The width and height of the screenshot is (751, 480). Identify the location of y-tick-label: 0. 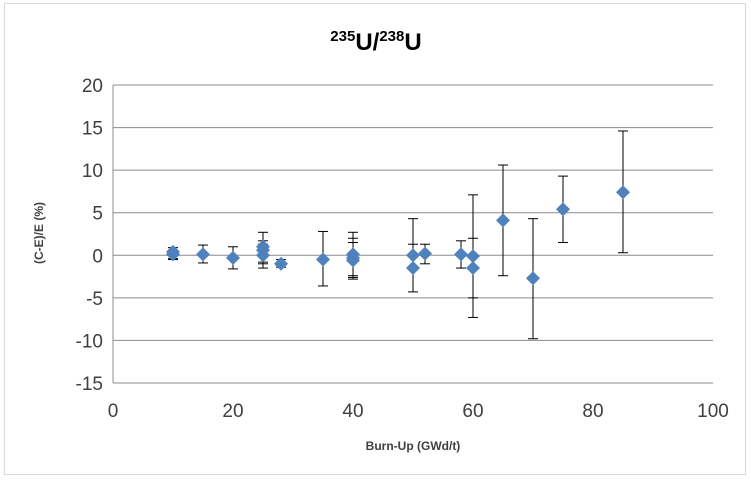
(97, 256).